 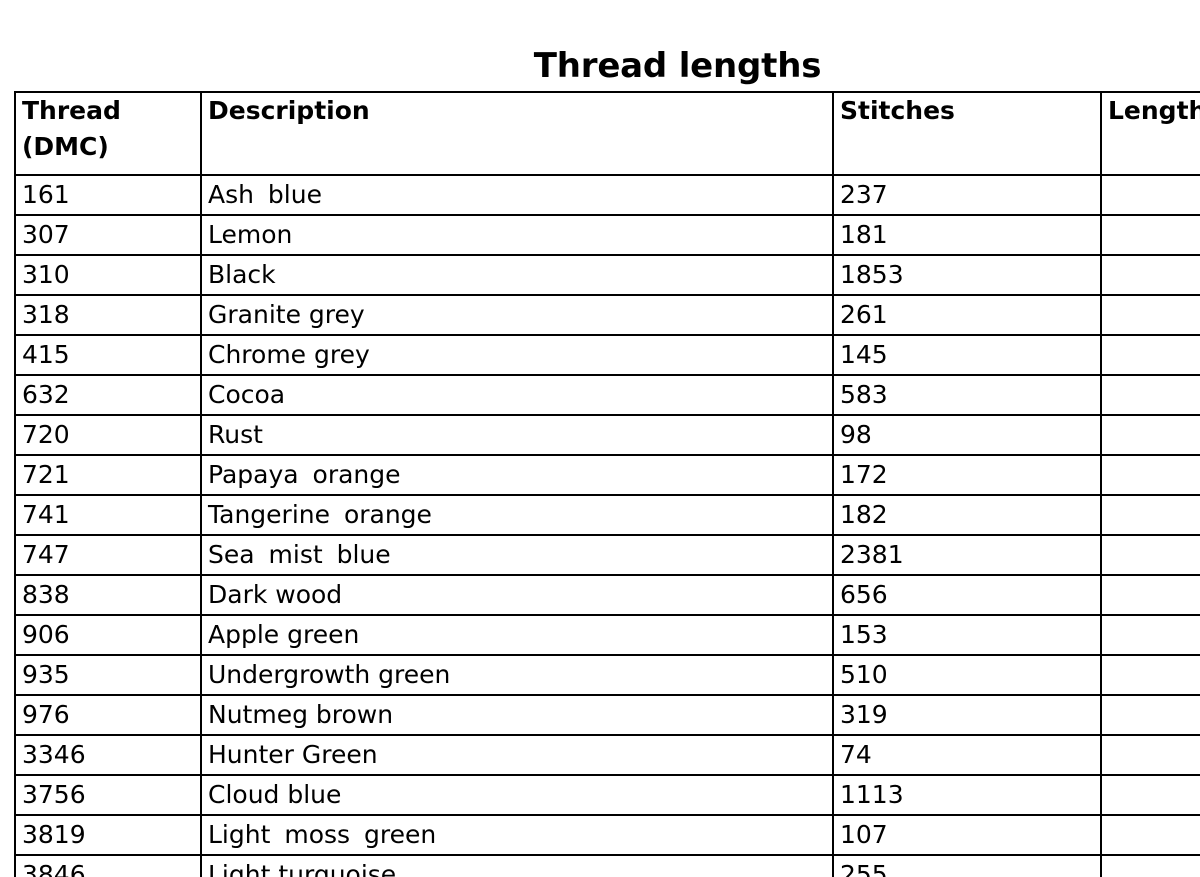 I want to click on cell-length: 9.0, so click(x=1150, y=555).